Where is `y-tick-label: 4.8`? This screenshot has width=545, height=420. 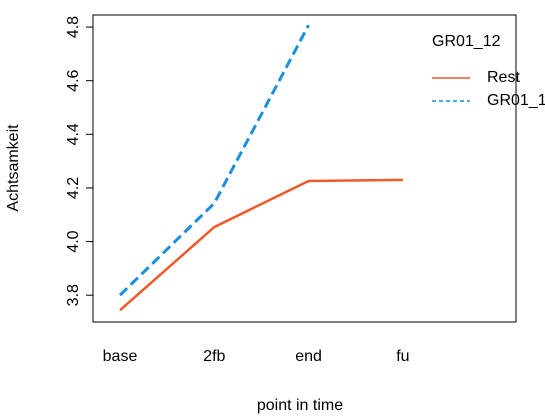
y-tick-label: 4.8 is located at coordinates (73, 27).